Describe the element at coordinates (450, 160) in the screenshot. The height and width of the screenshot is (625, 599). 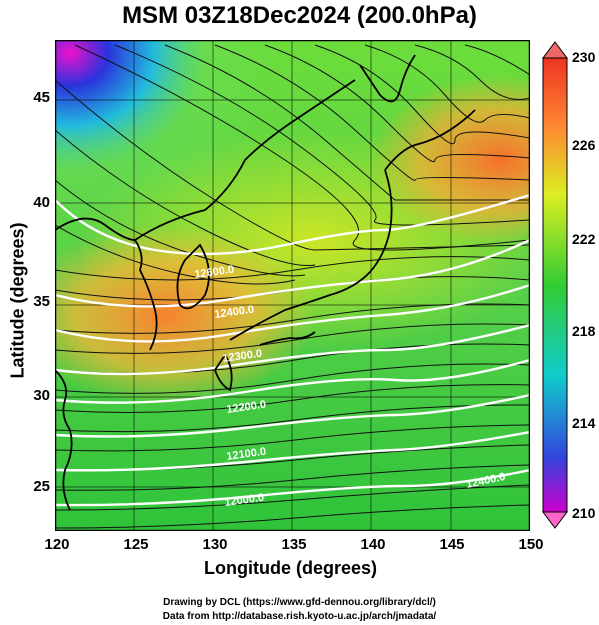
I see `warm-region-east` at that location.